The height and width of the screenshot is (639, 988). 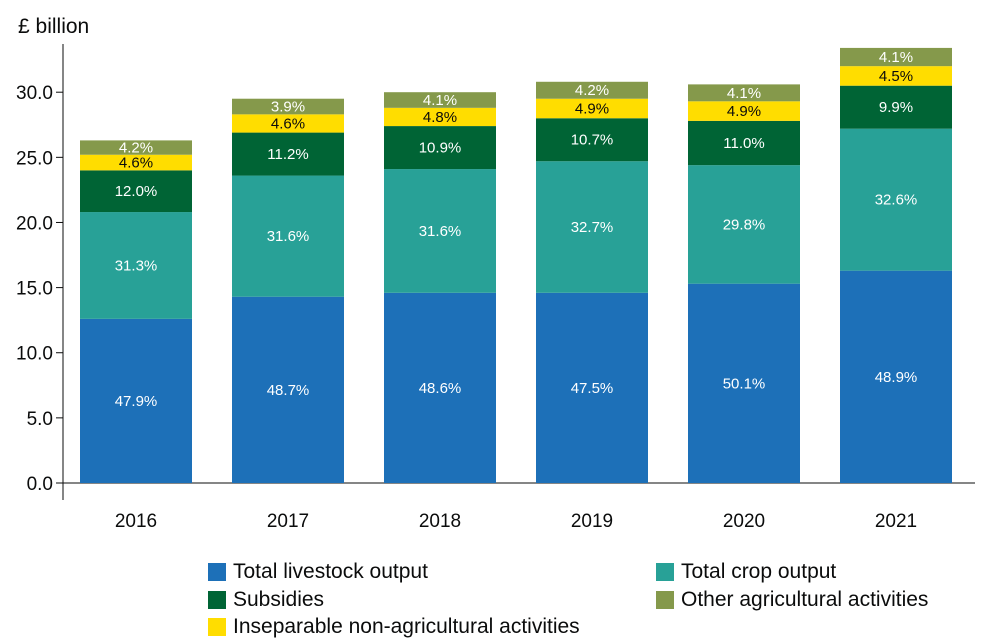 I want to click on legend-item-other-agri: Other agricultural activities, so click(x=792, y=600).